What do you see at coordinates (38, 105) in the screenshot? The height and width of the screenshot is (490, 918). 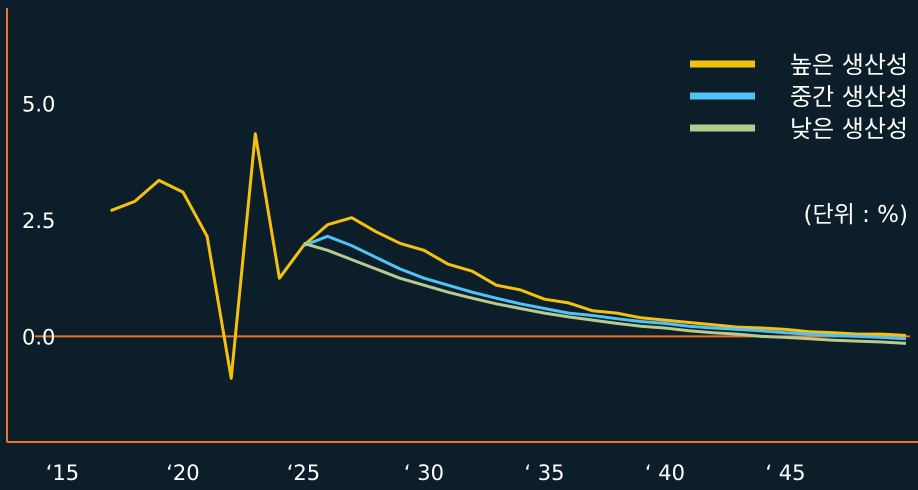 I see `y-tick-label: 5.0` at bounding box center [38, 105].